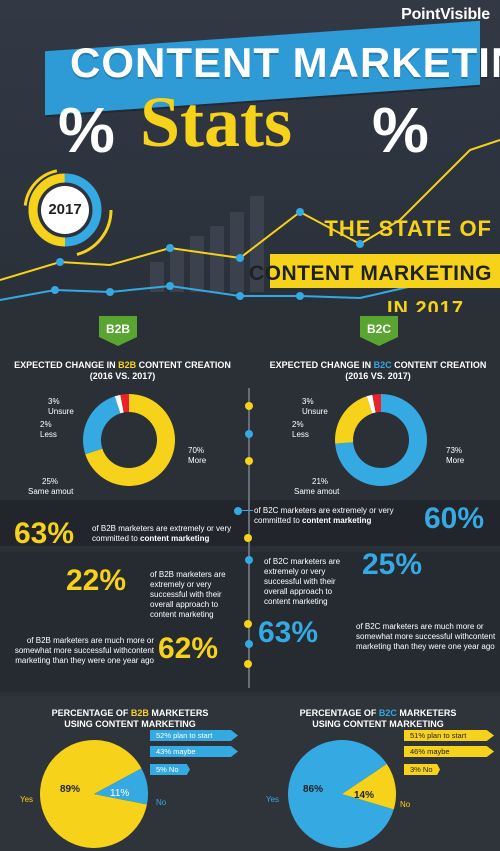 The width and height of the screenshot is (500, 851). What do you see at coordinates (188, 648) in the screenshot?
I see `stat-b2b-improve-value: 62%` at bounding box center [188, 648].